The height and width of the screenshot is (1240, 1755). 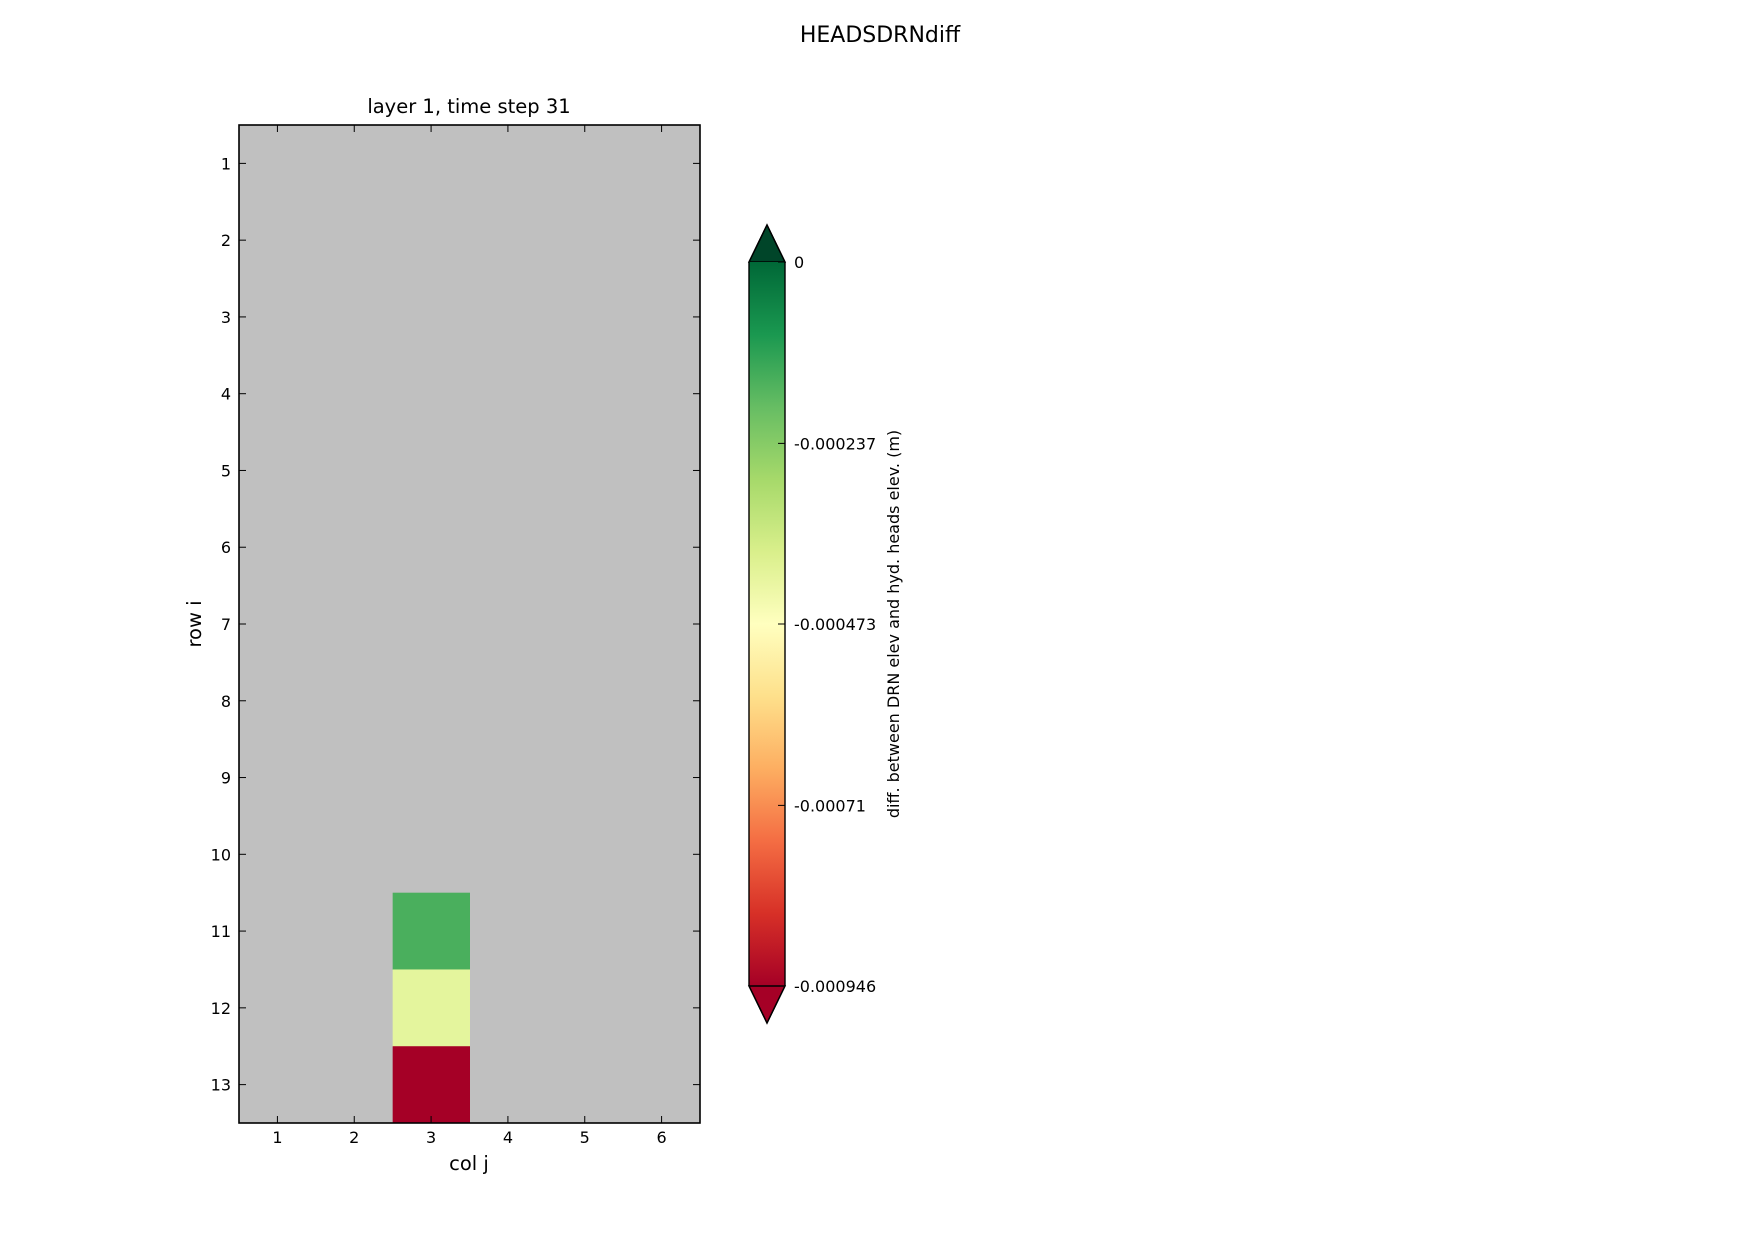 What do you see at coordinates (767, 1005) in the screenshot?
I see `colorbar-lower-extension` at bounding box center [767, 1005].